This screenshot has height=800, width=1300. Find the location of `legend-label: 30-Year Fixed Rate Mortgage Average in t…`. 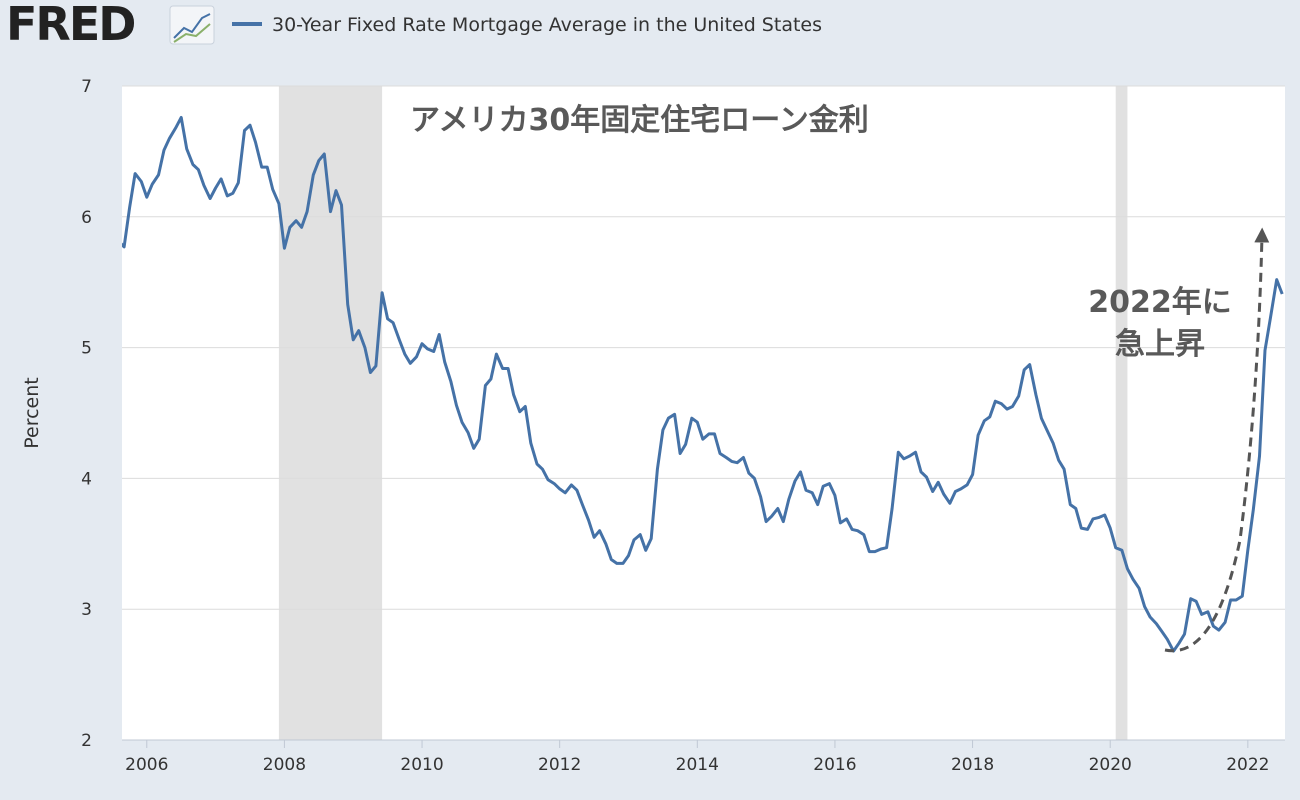

legend-label: 30-Year Fixed Rate Mortgage Average in t… is located at coordinates (547, 25).